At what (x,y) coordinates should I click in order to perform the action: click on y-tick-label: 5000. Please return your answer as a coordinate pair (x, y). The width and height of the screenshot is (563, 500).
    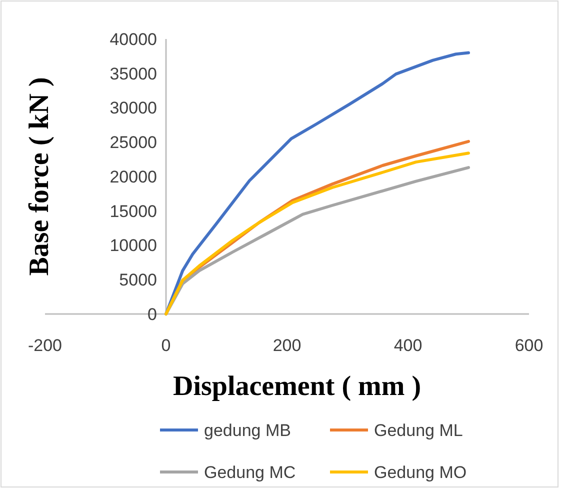
    Looking at the image, I should click on (138, 280).